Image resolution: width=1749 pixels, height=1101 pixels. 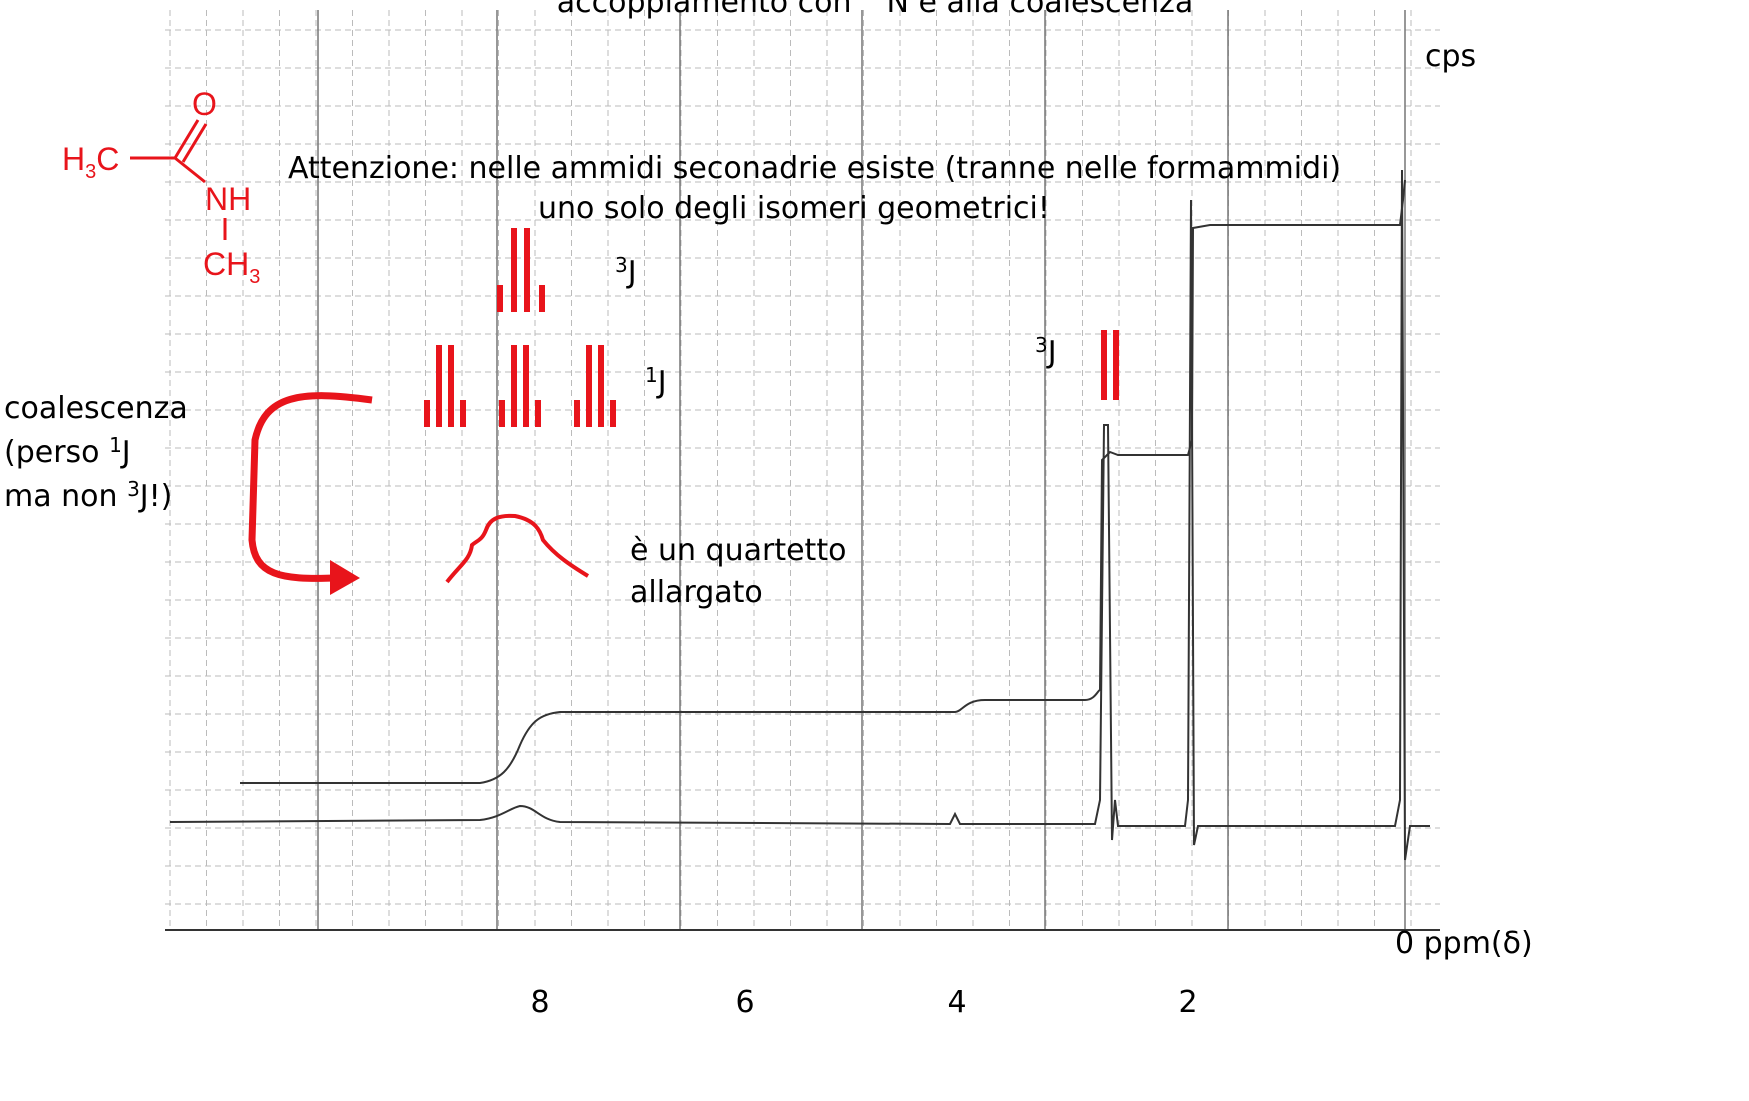 I want to click on h3c-c: C, so click(x=107, y=159).